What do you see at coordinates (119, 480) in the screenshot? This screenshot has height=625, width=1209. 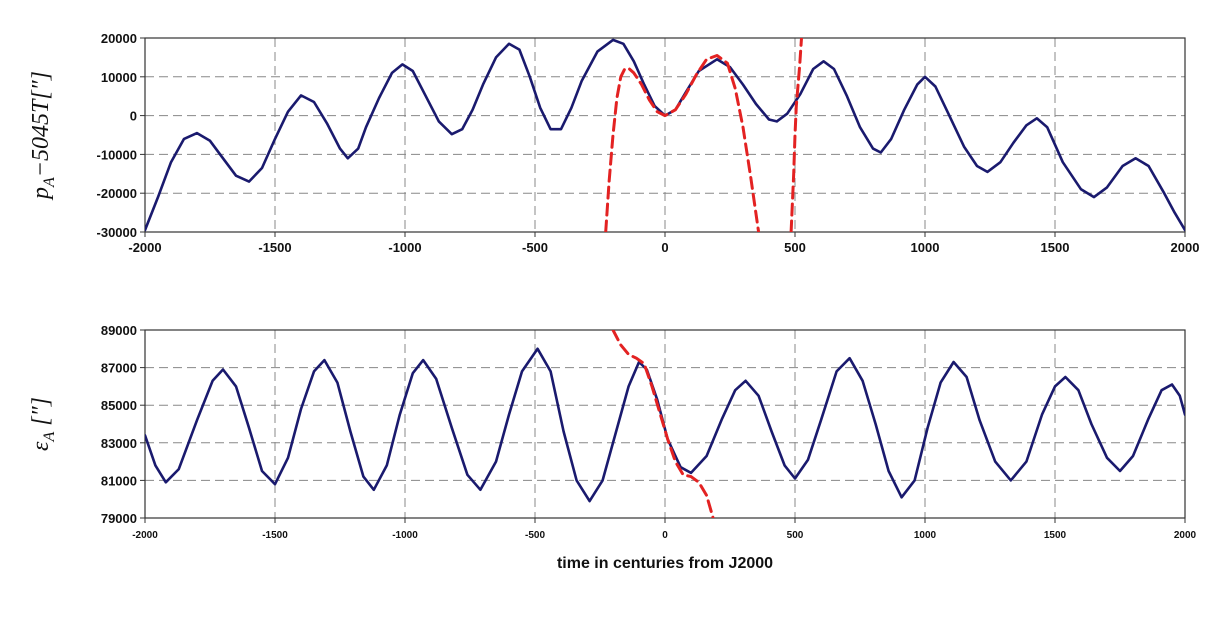 I see `y-tick-label: 81000` at bounding box center [119, 480].